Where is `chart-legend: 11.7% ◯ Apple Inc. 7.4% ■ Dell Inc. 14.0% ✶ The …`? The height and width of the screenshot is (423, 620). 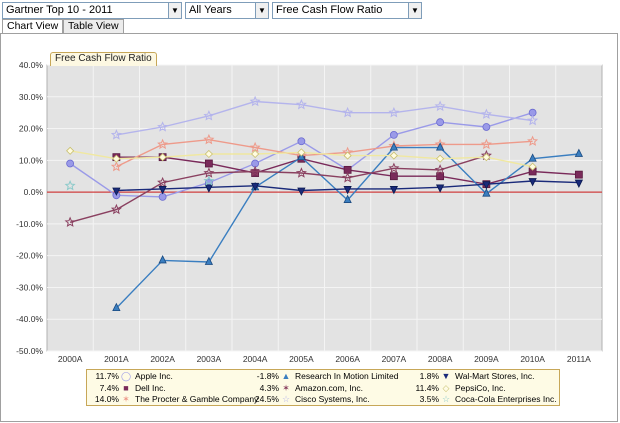
chart-legend: 11.7% ◯ Apple Inc. 7.4% ■ Dell Inc. 14.0% ✶ The … is located at coordinates (323, 387).